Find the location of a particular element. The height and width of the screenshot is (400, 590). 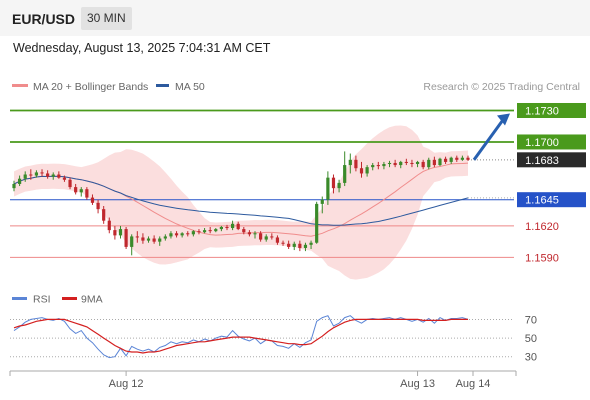

moving-averages is located at coordinates (241, 199).